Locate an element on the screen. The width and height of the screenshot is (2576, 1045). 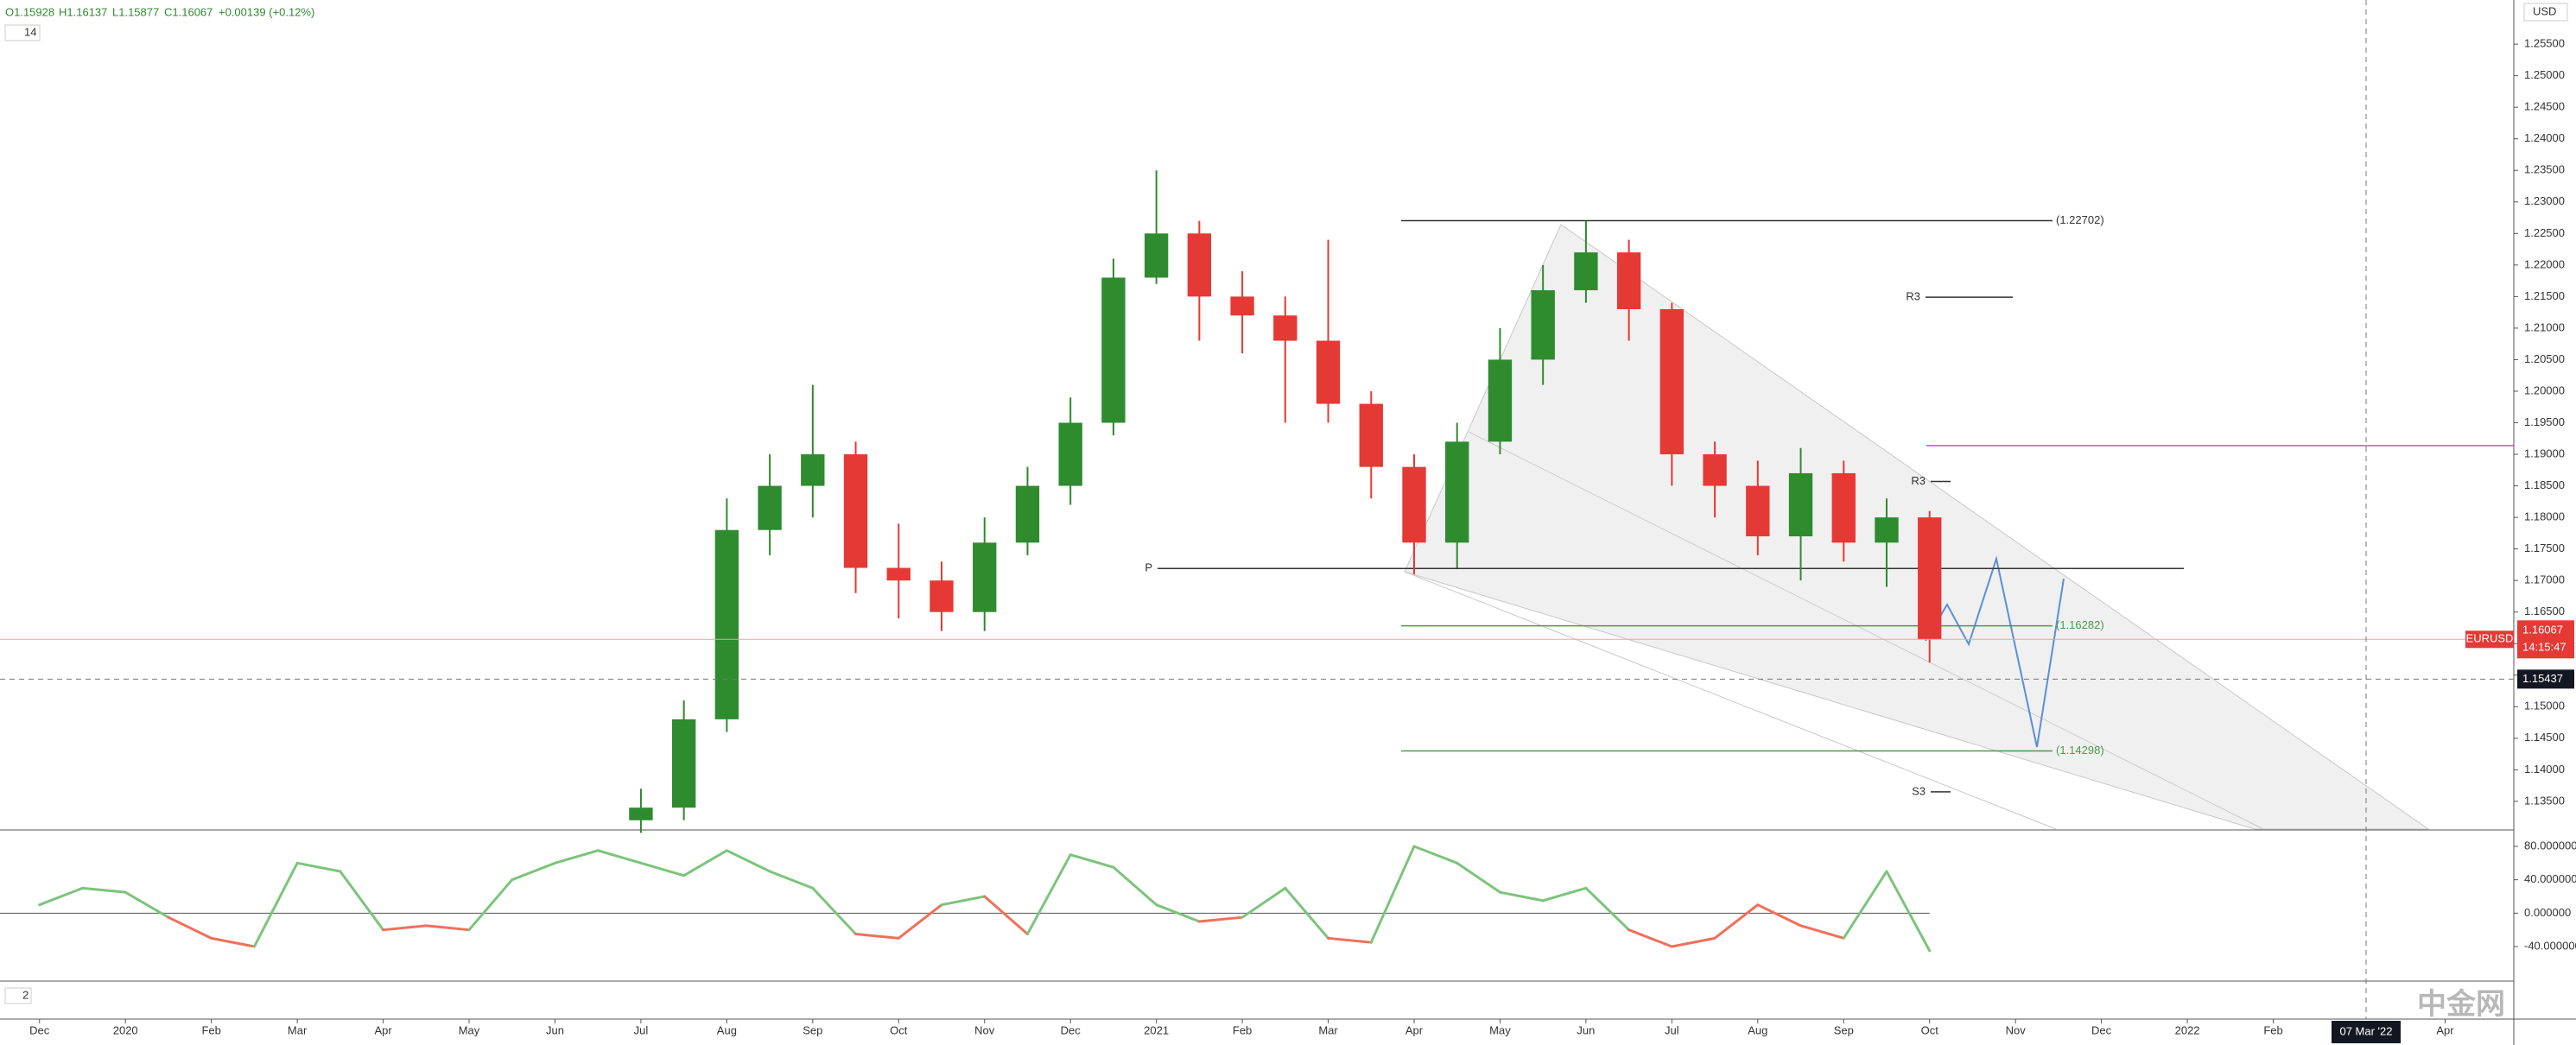
watermark: 中金网 is located at coordinates (2461, 1004).